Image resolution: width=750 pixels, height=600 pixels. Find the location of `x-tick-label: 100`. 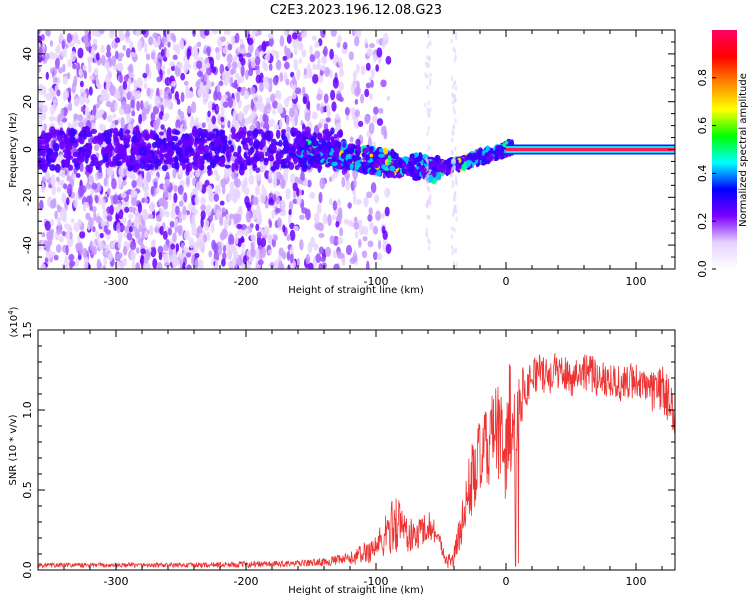

x-tick-label: 100 is located at coordinates (636, 581).